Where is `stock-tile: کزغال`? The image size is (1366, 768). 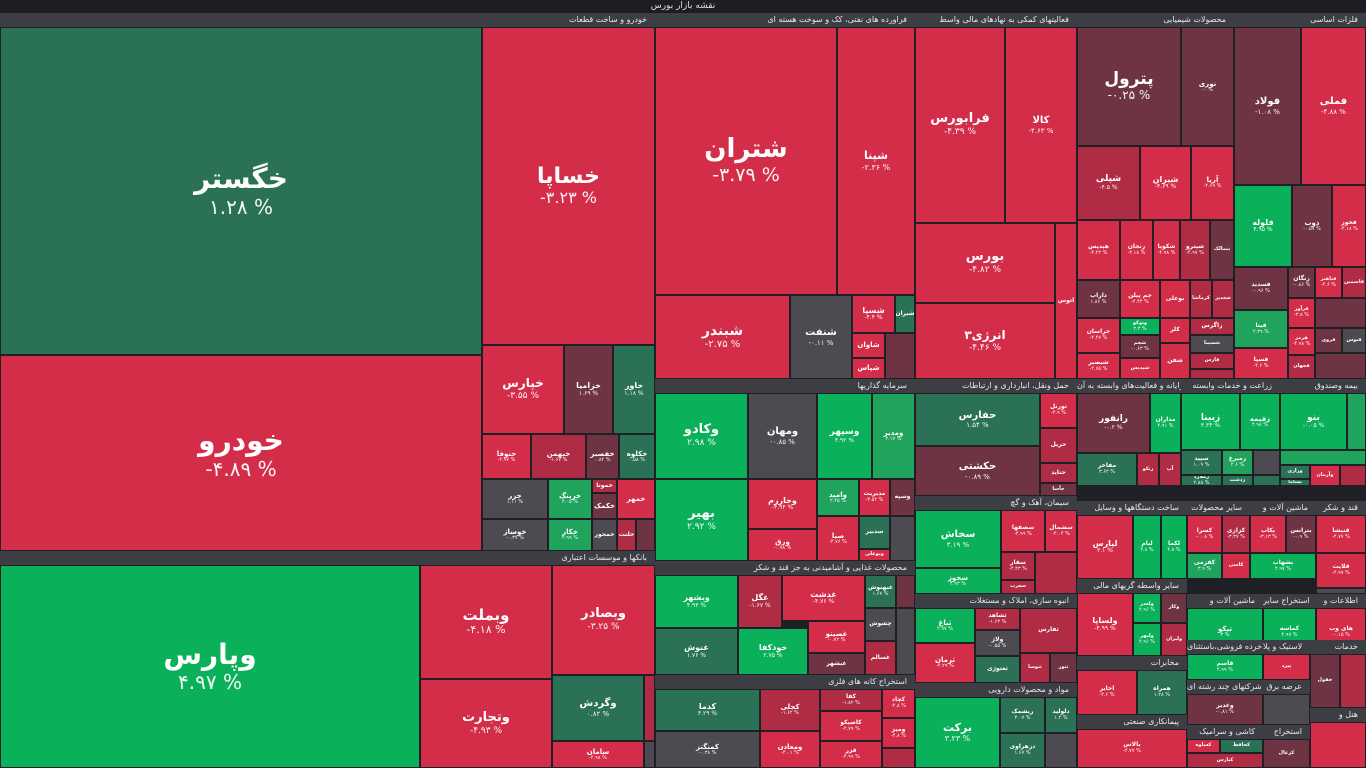
stock-tile: کزغال is located at coordinates (1286, 753).